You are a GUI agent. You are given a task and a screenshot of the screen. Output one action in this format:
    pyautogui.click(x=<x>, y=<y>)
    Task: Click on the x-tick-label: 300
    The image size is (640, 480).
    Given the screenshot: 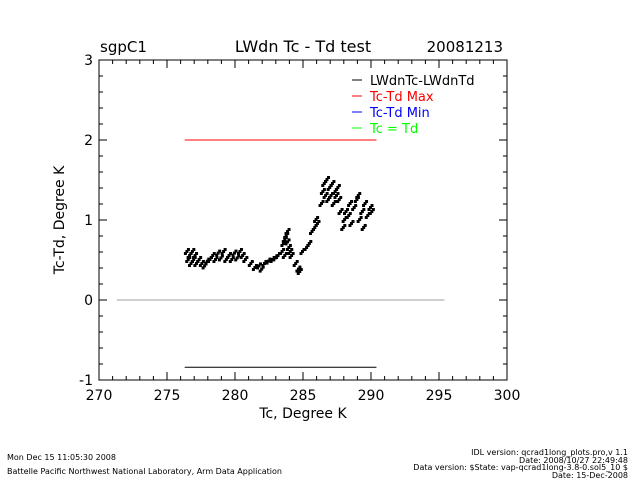 What is the action you would take?
    pyautogui.click(x=507, y=396)
    